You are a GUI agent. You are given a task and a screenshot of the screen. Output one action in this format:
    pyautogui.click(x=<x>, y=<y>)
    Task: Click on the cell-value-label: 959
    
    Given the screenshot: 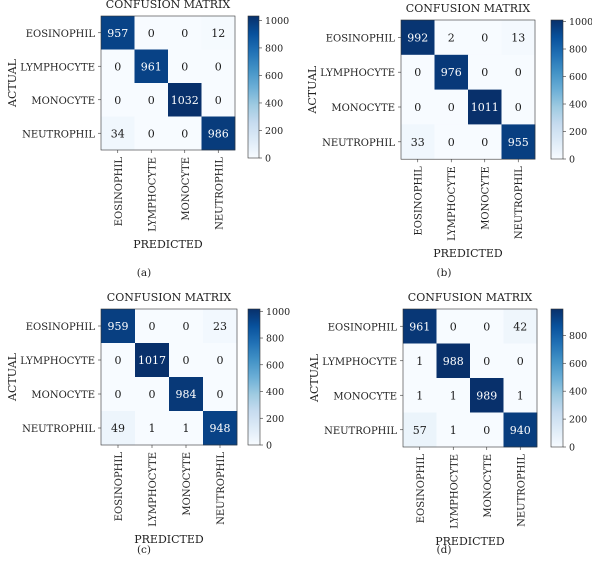 What is the action you would take?
    pyautogui.click(x=118, y=326)
    